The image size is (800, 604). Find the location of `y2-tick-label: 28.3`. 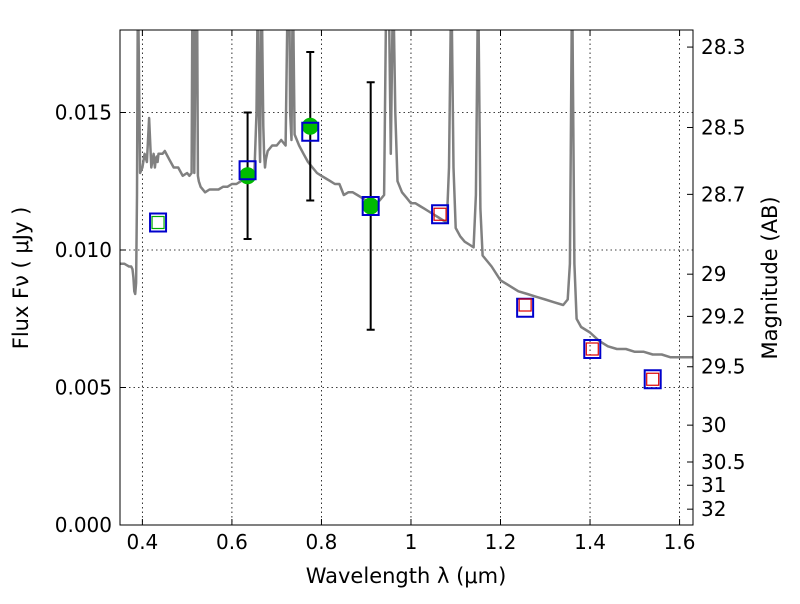

y2-tick-label: 28.3 is located at coordinates (723, 47).